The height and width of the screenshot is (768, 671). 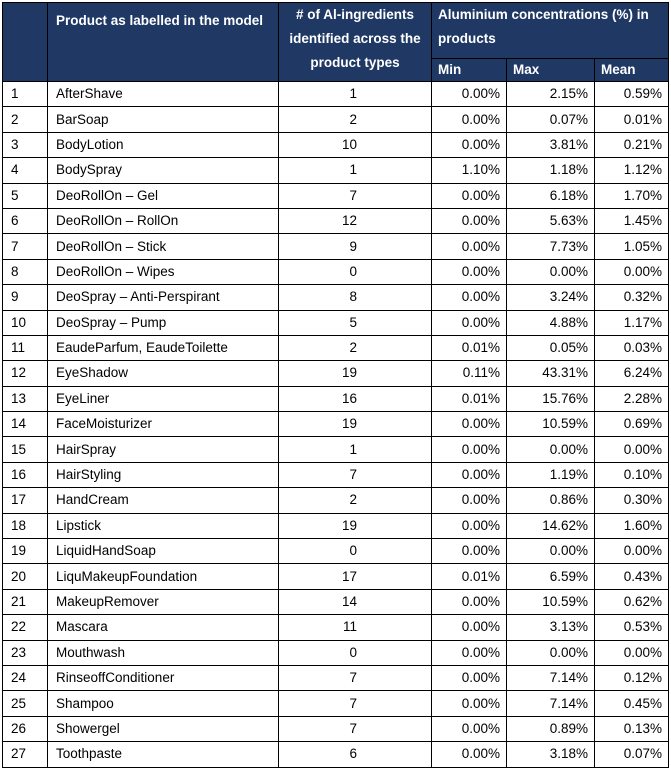 I want to click on ingredient-count: 0, so click(x=355, y=551).